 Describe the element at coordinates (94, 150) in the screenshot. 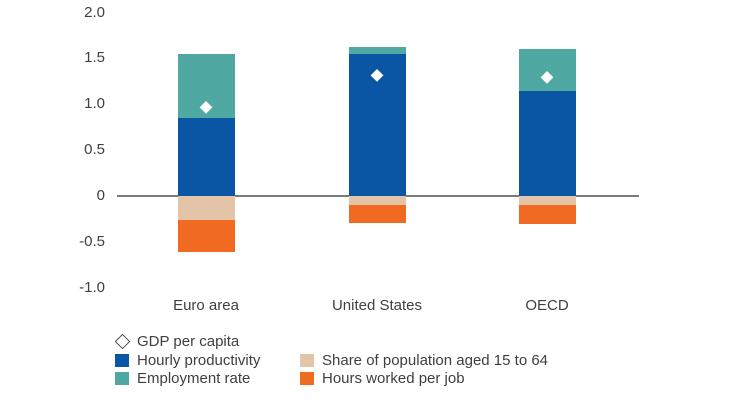

I see `y-axis-tick-label: 0.5` at that location.